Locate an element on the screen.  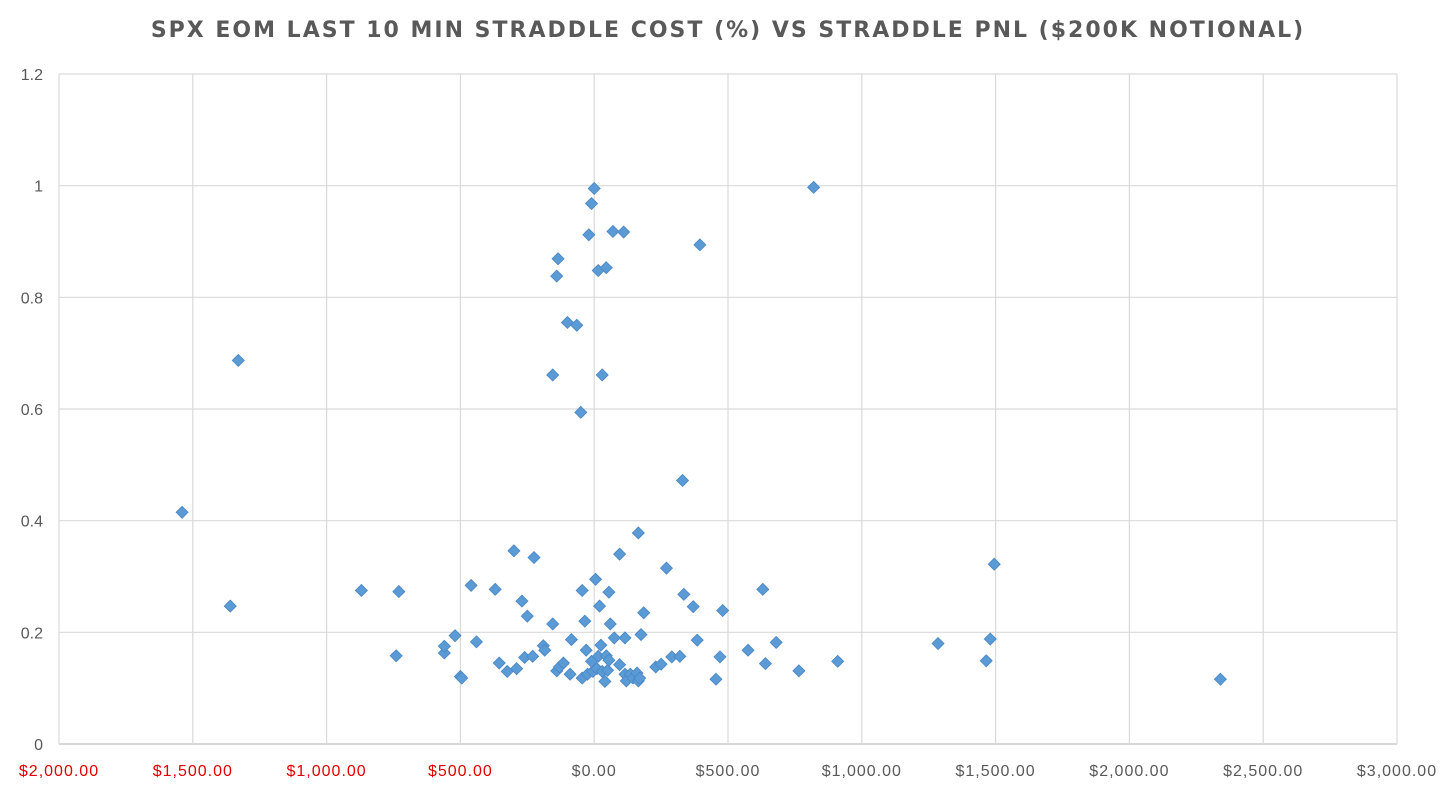
y-tick-label: 0 is located at coordinates (38, 745).